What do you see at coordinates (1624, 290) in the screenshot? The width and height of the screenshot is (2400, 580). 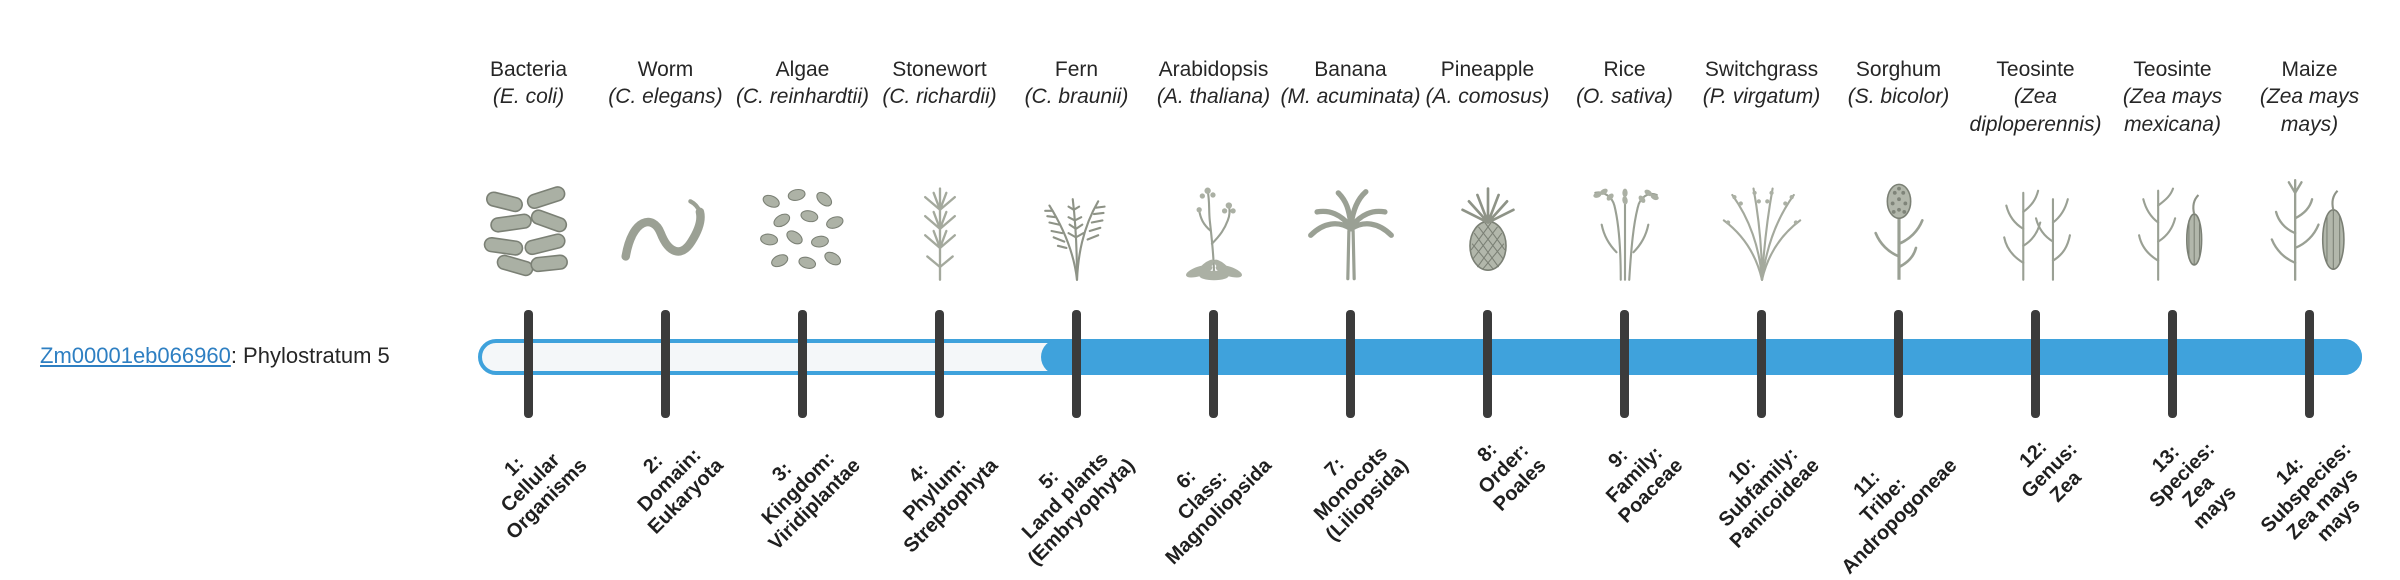 I see `organism-column: Rice (O. sativa)` at bounding box center [1624, 290].